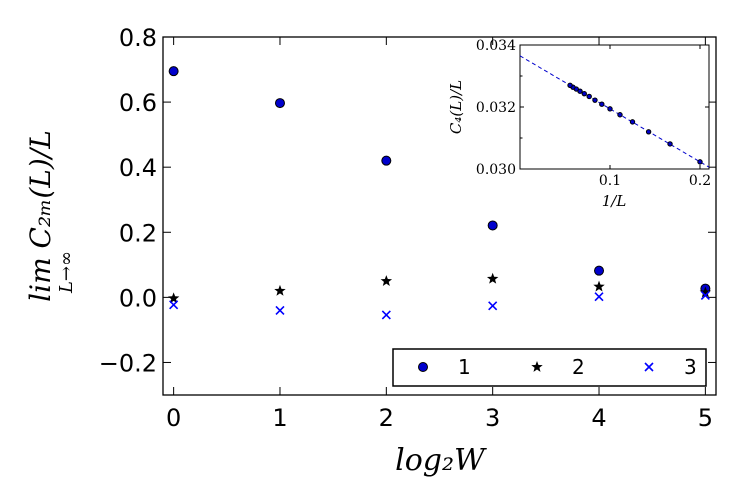  I want to click on y-axis-title-subscript: L→∞, so click(66, 272).